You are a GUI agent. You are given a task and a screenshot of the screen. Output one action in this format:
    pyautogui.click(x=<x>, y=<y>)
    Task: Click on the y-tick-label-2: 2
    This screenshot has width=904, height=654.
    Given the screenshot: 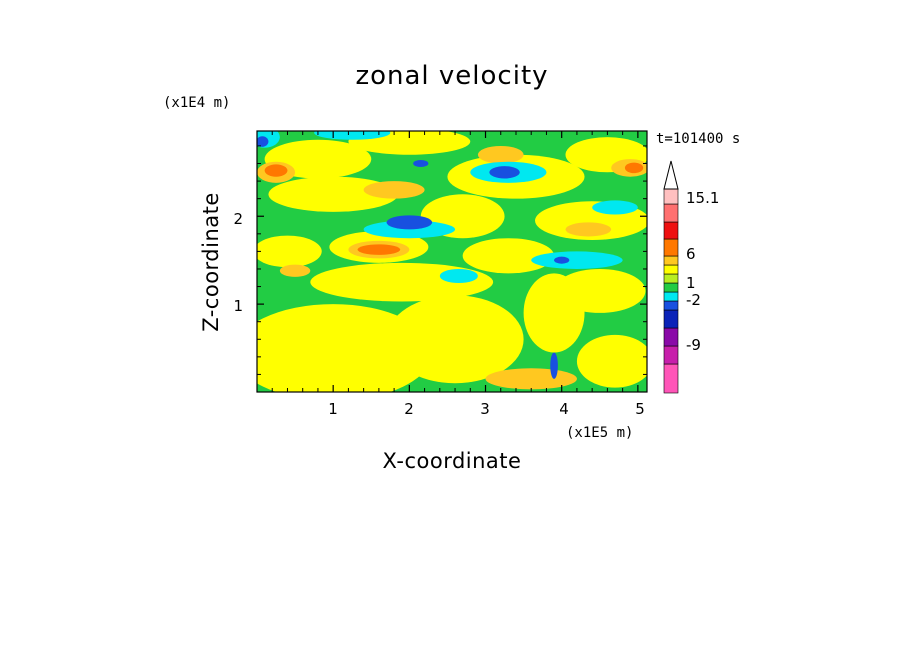 What is the action you would take?
    pyautogui.click(x=238, y=219)
    